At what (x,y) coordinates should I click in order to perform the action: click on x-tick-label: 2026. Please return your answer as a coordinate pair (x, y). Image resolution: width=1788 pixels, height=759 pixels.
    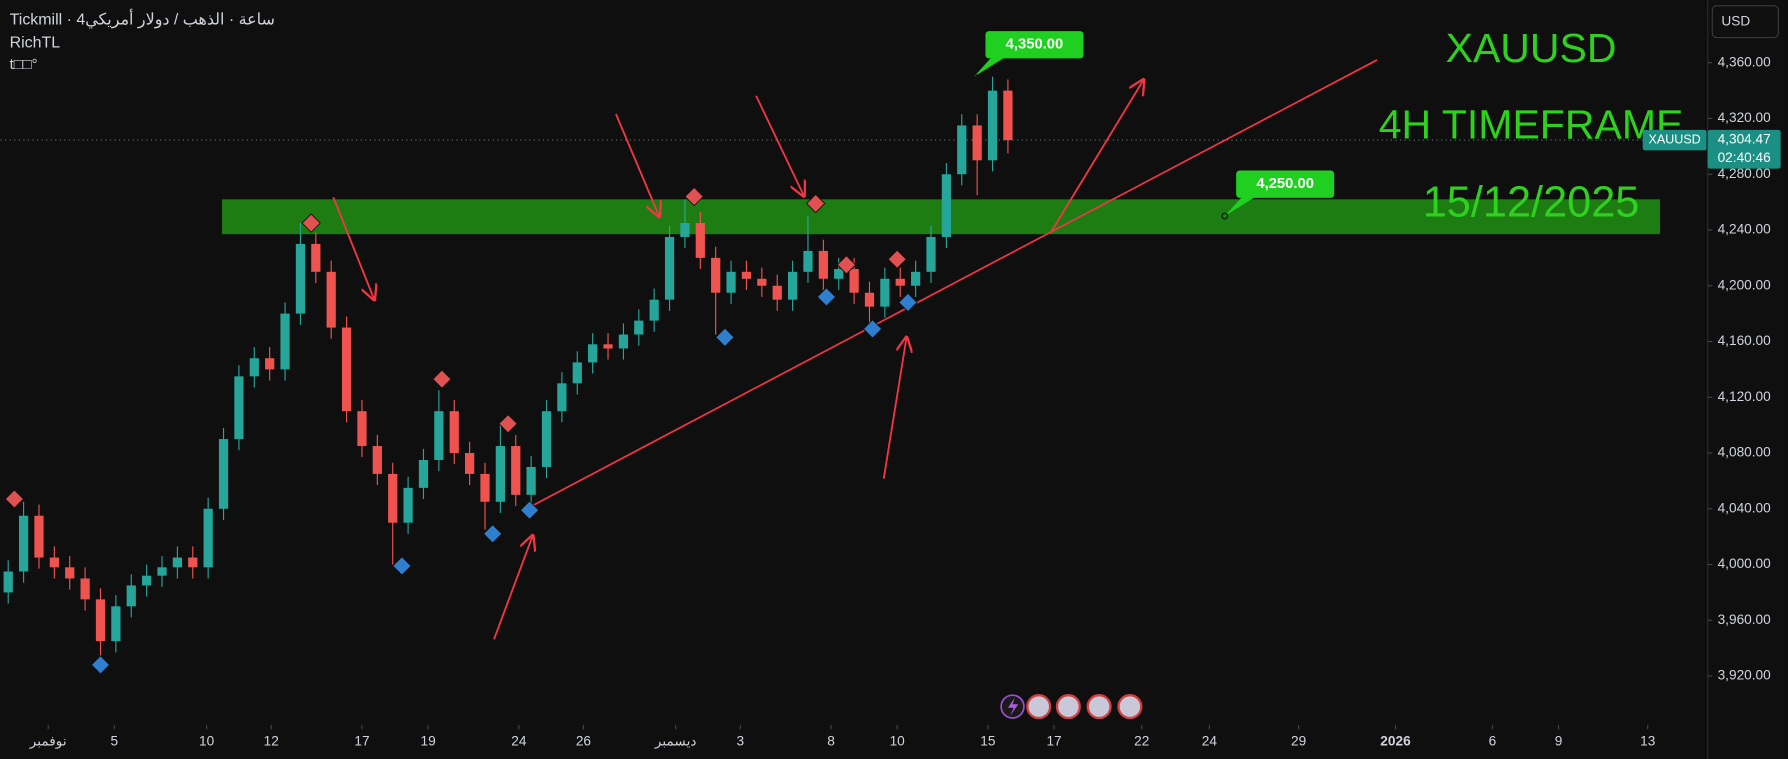
    Looking at the image, I should click on (1395, 741).